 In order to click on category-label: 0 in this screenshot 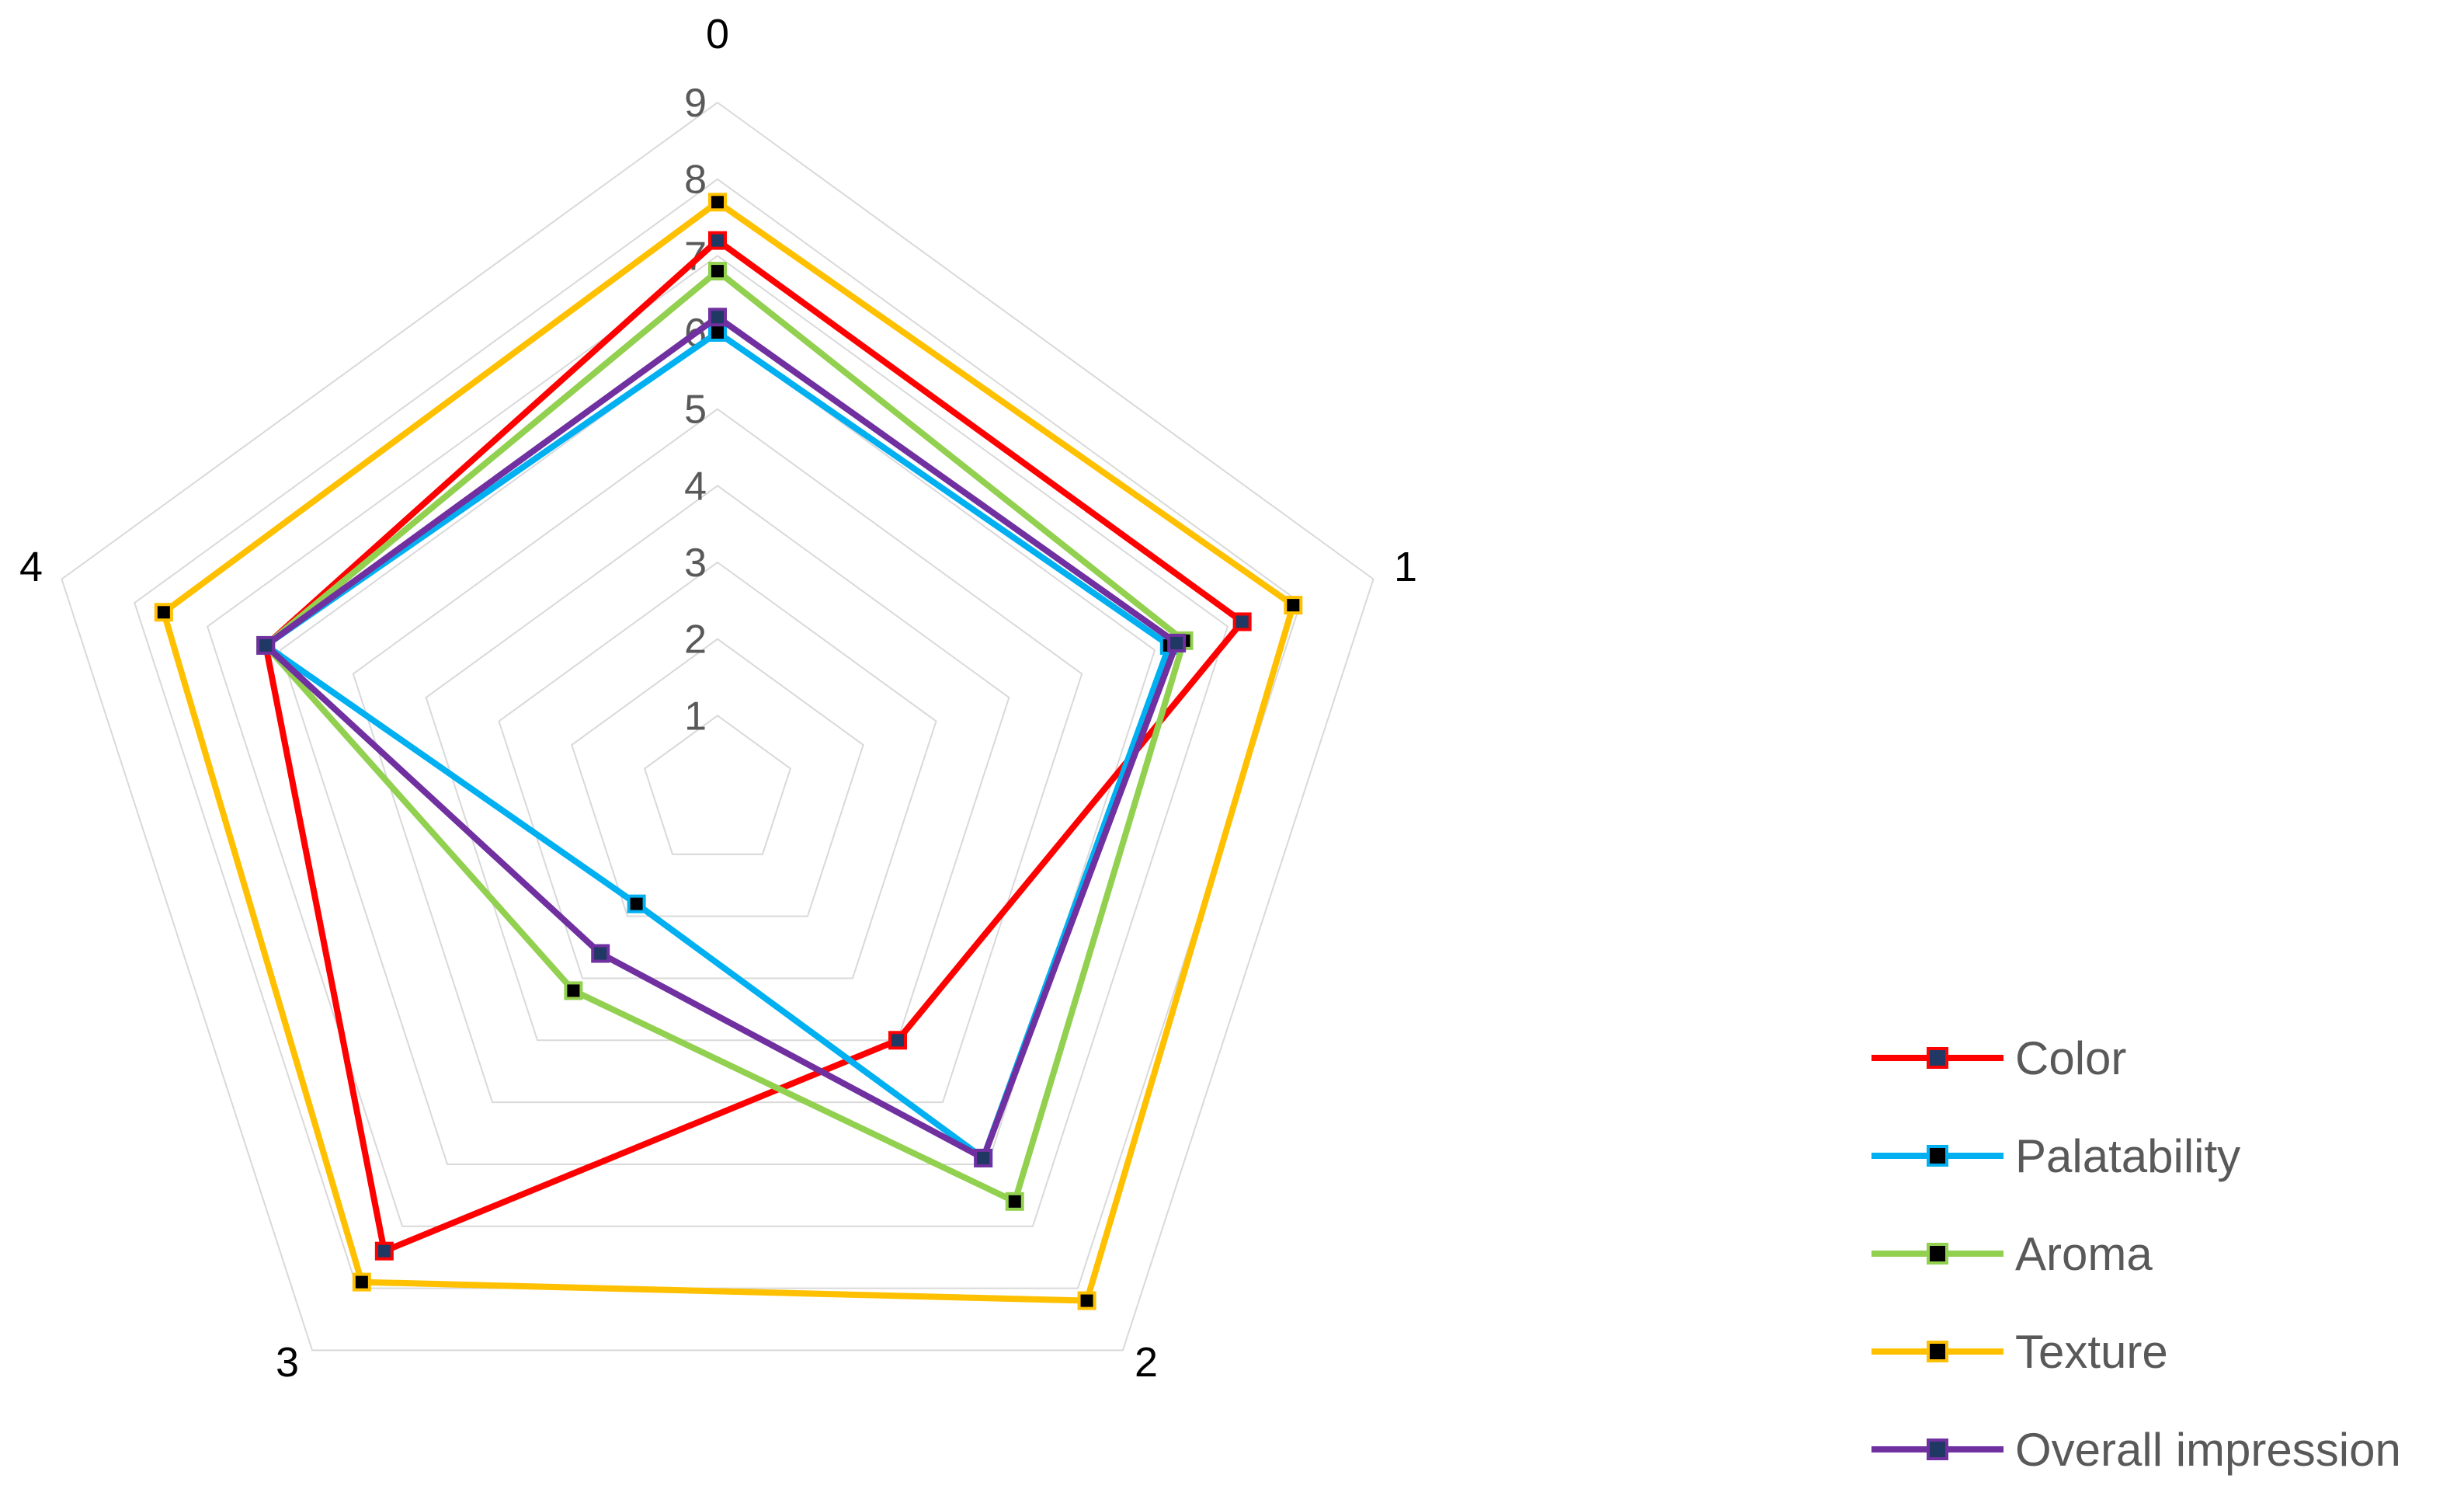, I will do `click(718, 34)`.